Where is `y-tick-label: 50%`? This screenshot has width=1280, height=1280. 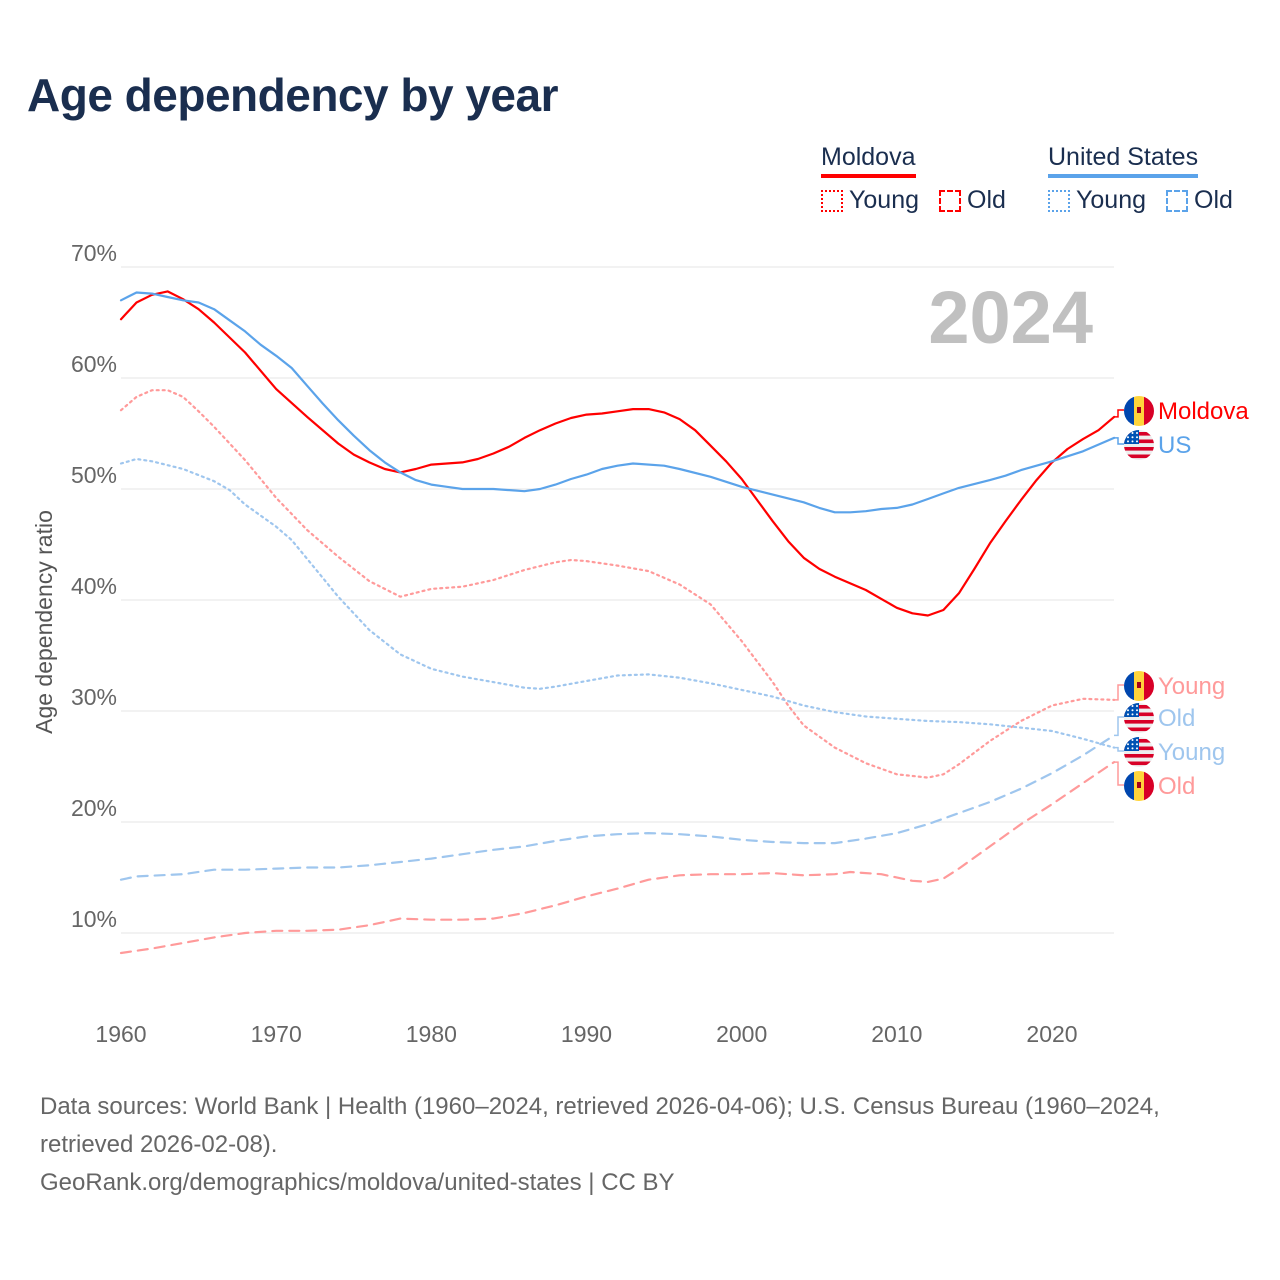
y-tick-label: 50% is located at coordinates (94, 475).